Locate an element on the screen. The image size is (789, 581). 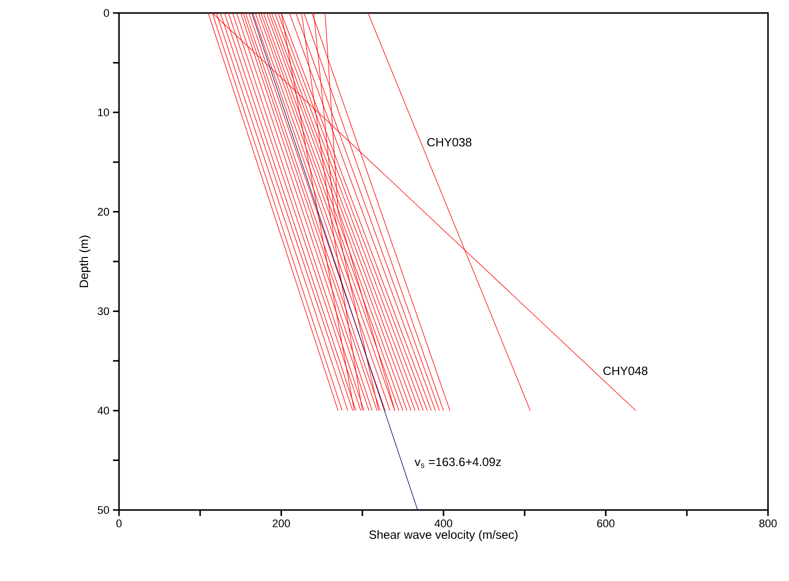
x-tick-label: 800 is located at coordinates (768, 524).